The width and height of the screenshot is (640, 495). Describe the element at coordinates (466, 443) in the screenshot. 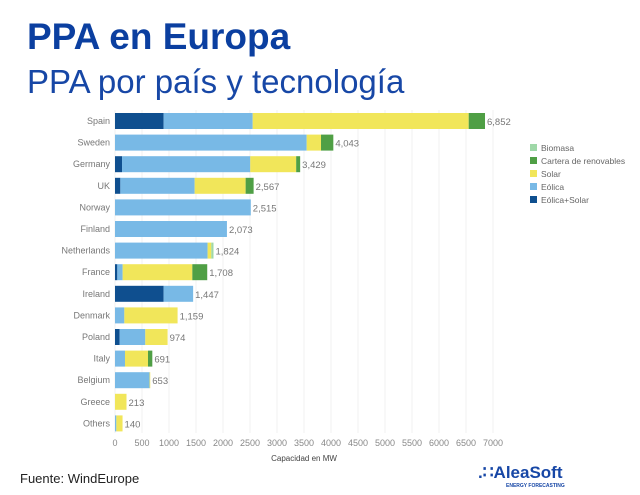

I see `x-tick-label: 6500` at that location.